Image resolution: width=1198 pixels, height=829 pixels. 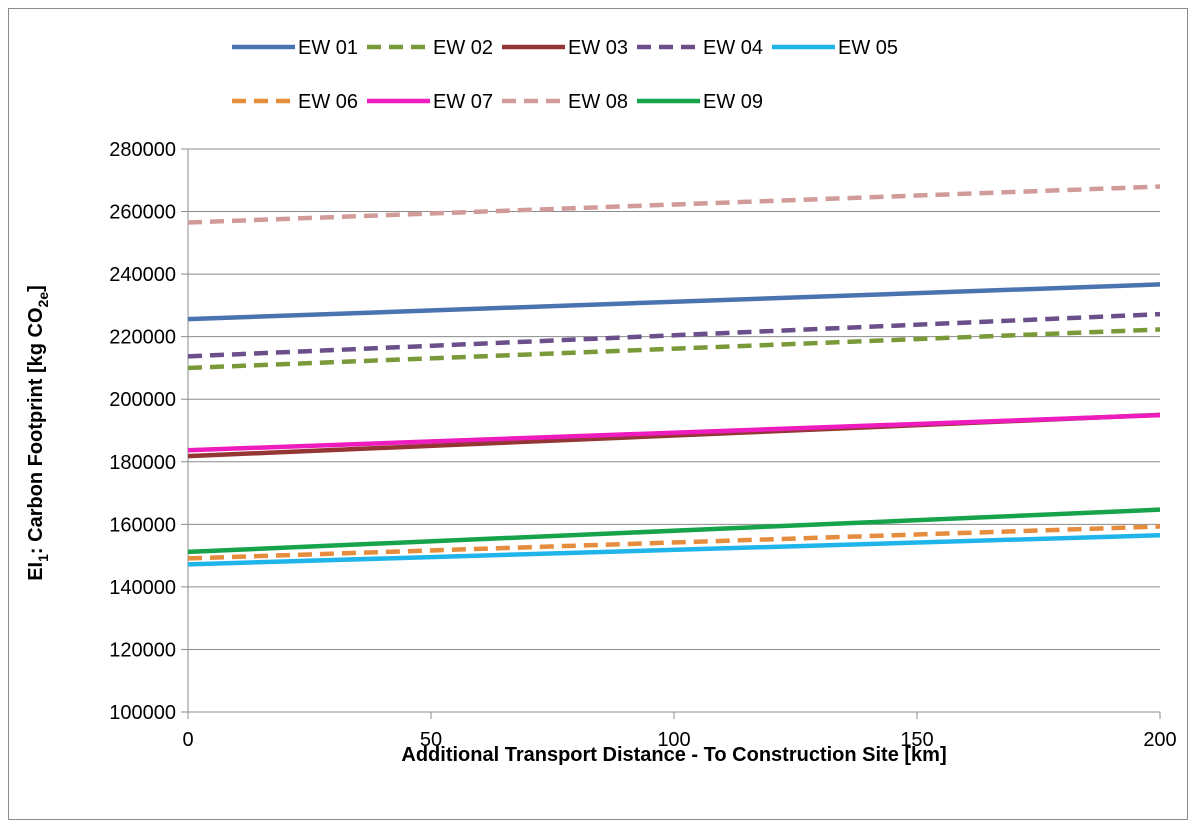 I want to click on y-tick-label: 220000, so click(x=142, y=338).